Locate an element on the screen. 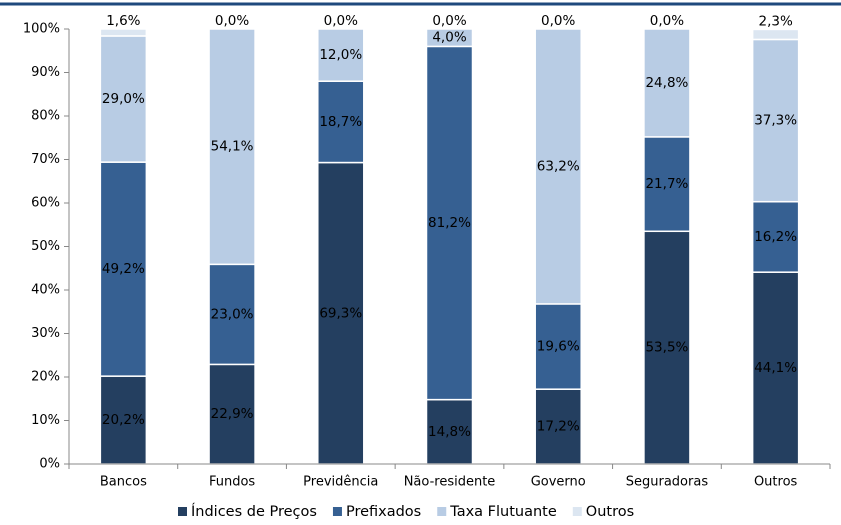 The width and height of the screenshot is (841, 525). value-label: 22,9% is located at coordinates (232, 414).